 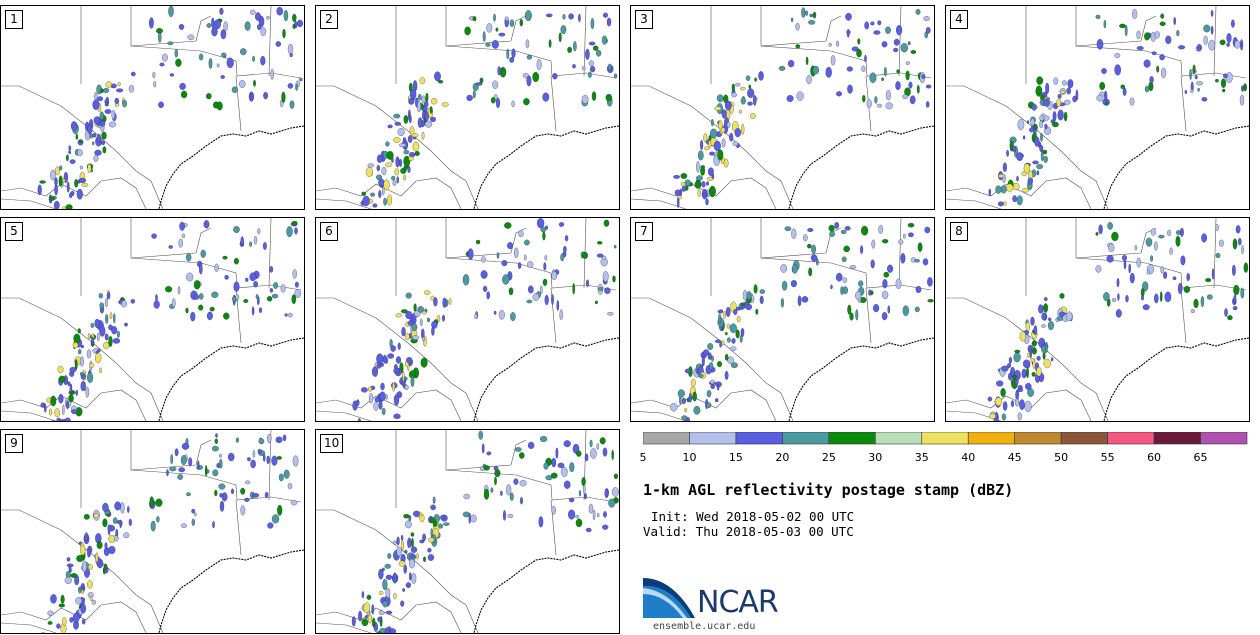 What do you see at coordinates (782, 107) in the screenshot?
I see `map-panel-3: 3` at bounding box center [782, 107].